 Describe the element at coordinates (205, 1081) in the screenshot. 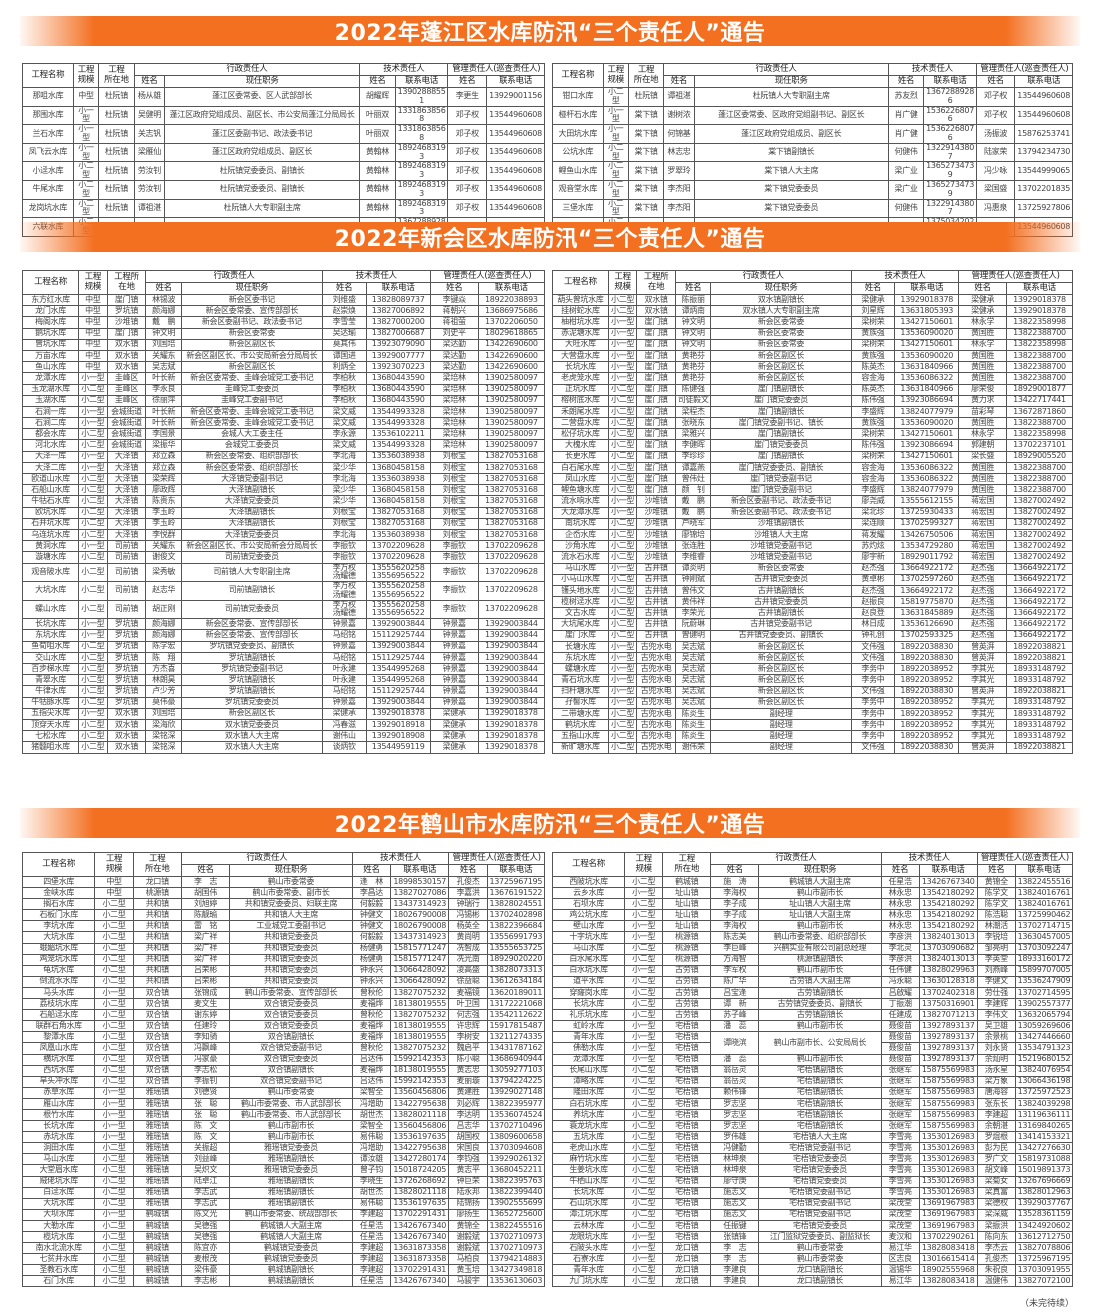

I see `cell-admin-name: 李振钊` at that location.